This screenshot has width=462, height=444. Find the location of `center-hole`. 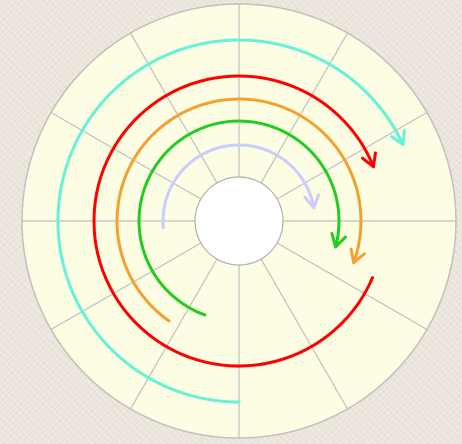

center-hole is located at coordinates (239, 221).